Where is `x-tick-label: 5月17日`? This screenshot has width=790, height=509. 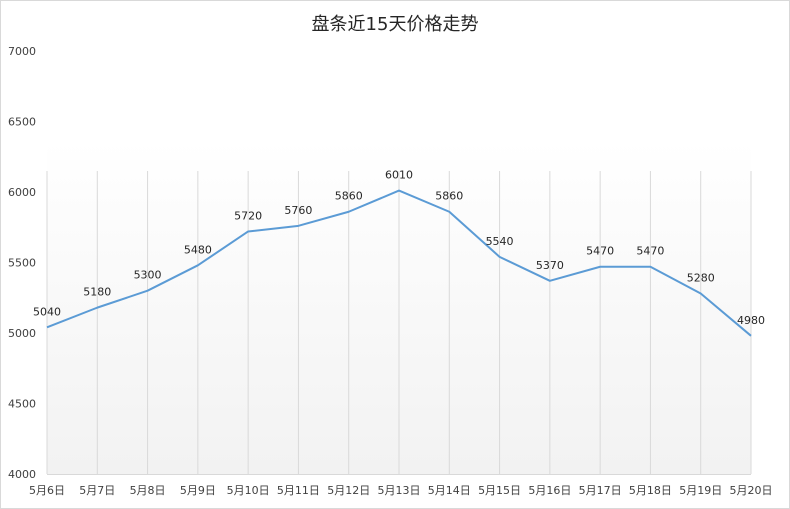 x-tick-label: 5月17日 is located at coordinates (600, 490).